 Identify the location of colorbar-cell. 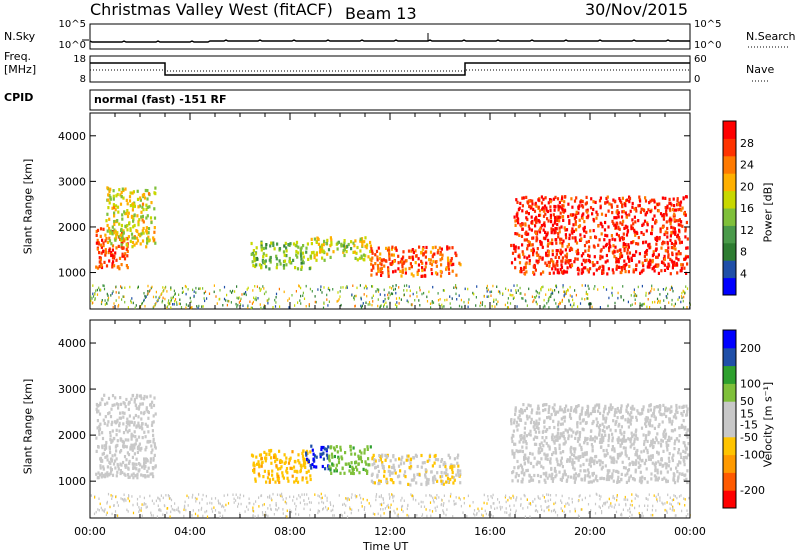
(729, 182).